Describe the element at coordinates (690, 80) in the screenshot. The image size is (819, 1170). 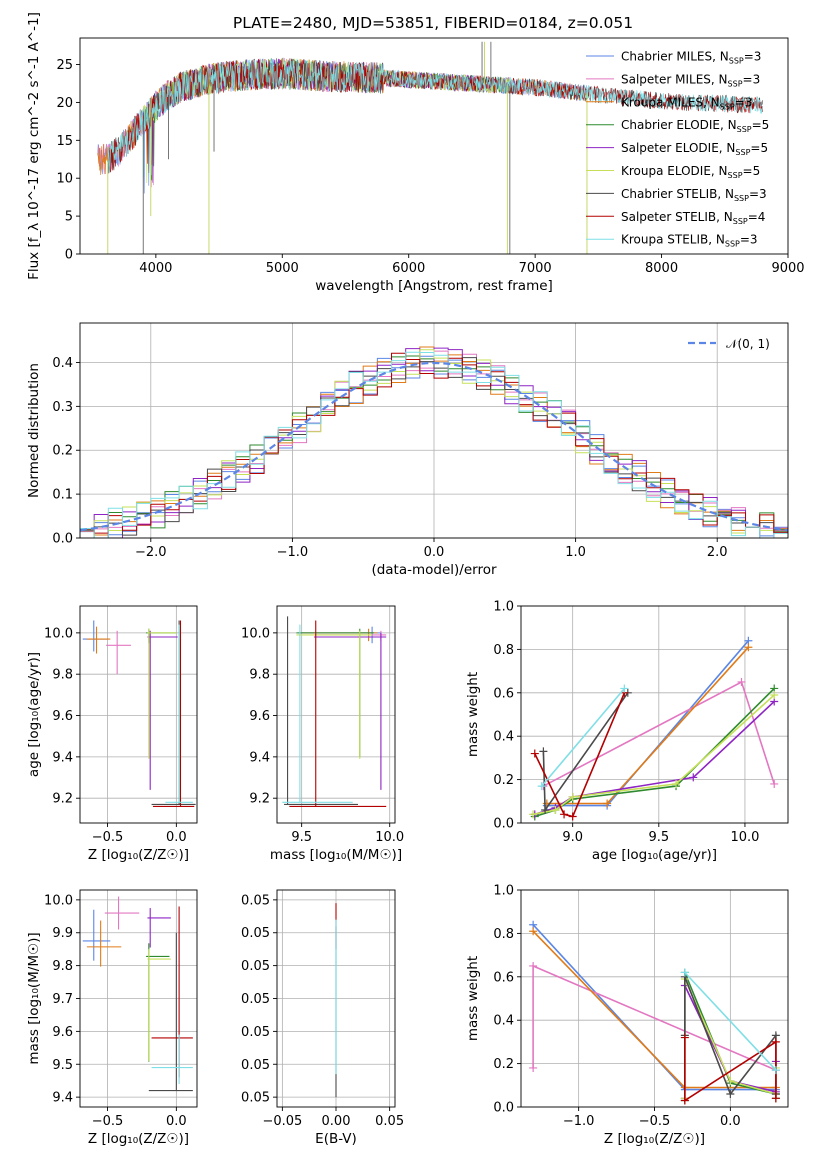
I see `legend-label: Salpeter MILES, NSSP=3` at that location.